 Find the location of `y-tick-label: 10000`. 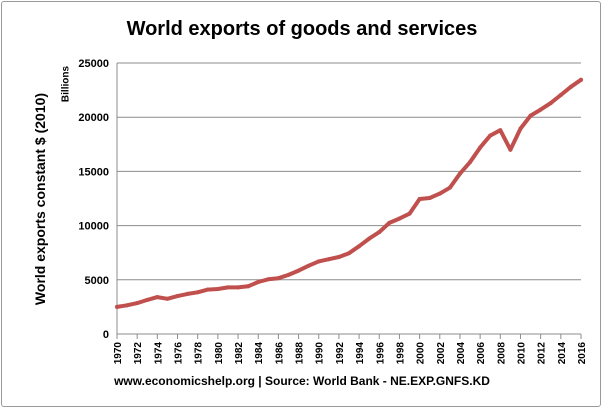

y-tick-label: 10000 is located at coordinates (93, 227).